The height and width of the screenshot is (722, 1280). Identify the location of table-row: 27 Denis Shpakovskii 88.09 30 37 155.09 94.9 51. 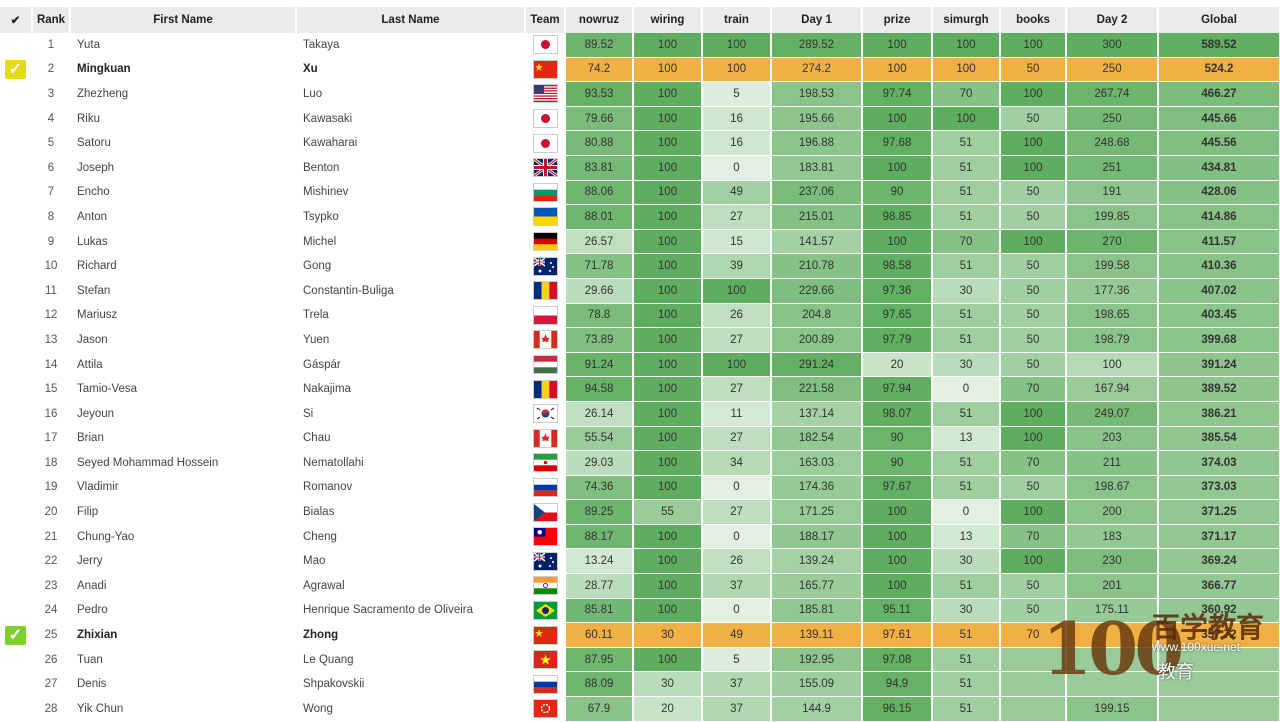
(640, 684).